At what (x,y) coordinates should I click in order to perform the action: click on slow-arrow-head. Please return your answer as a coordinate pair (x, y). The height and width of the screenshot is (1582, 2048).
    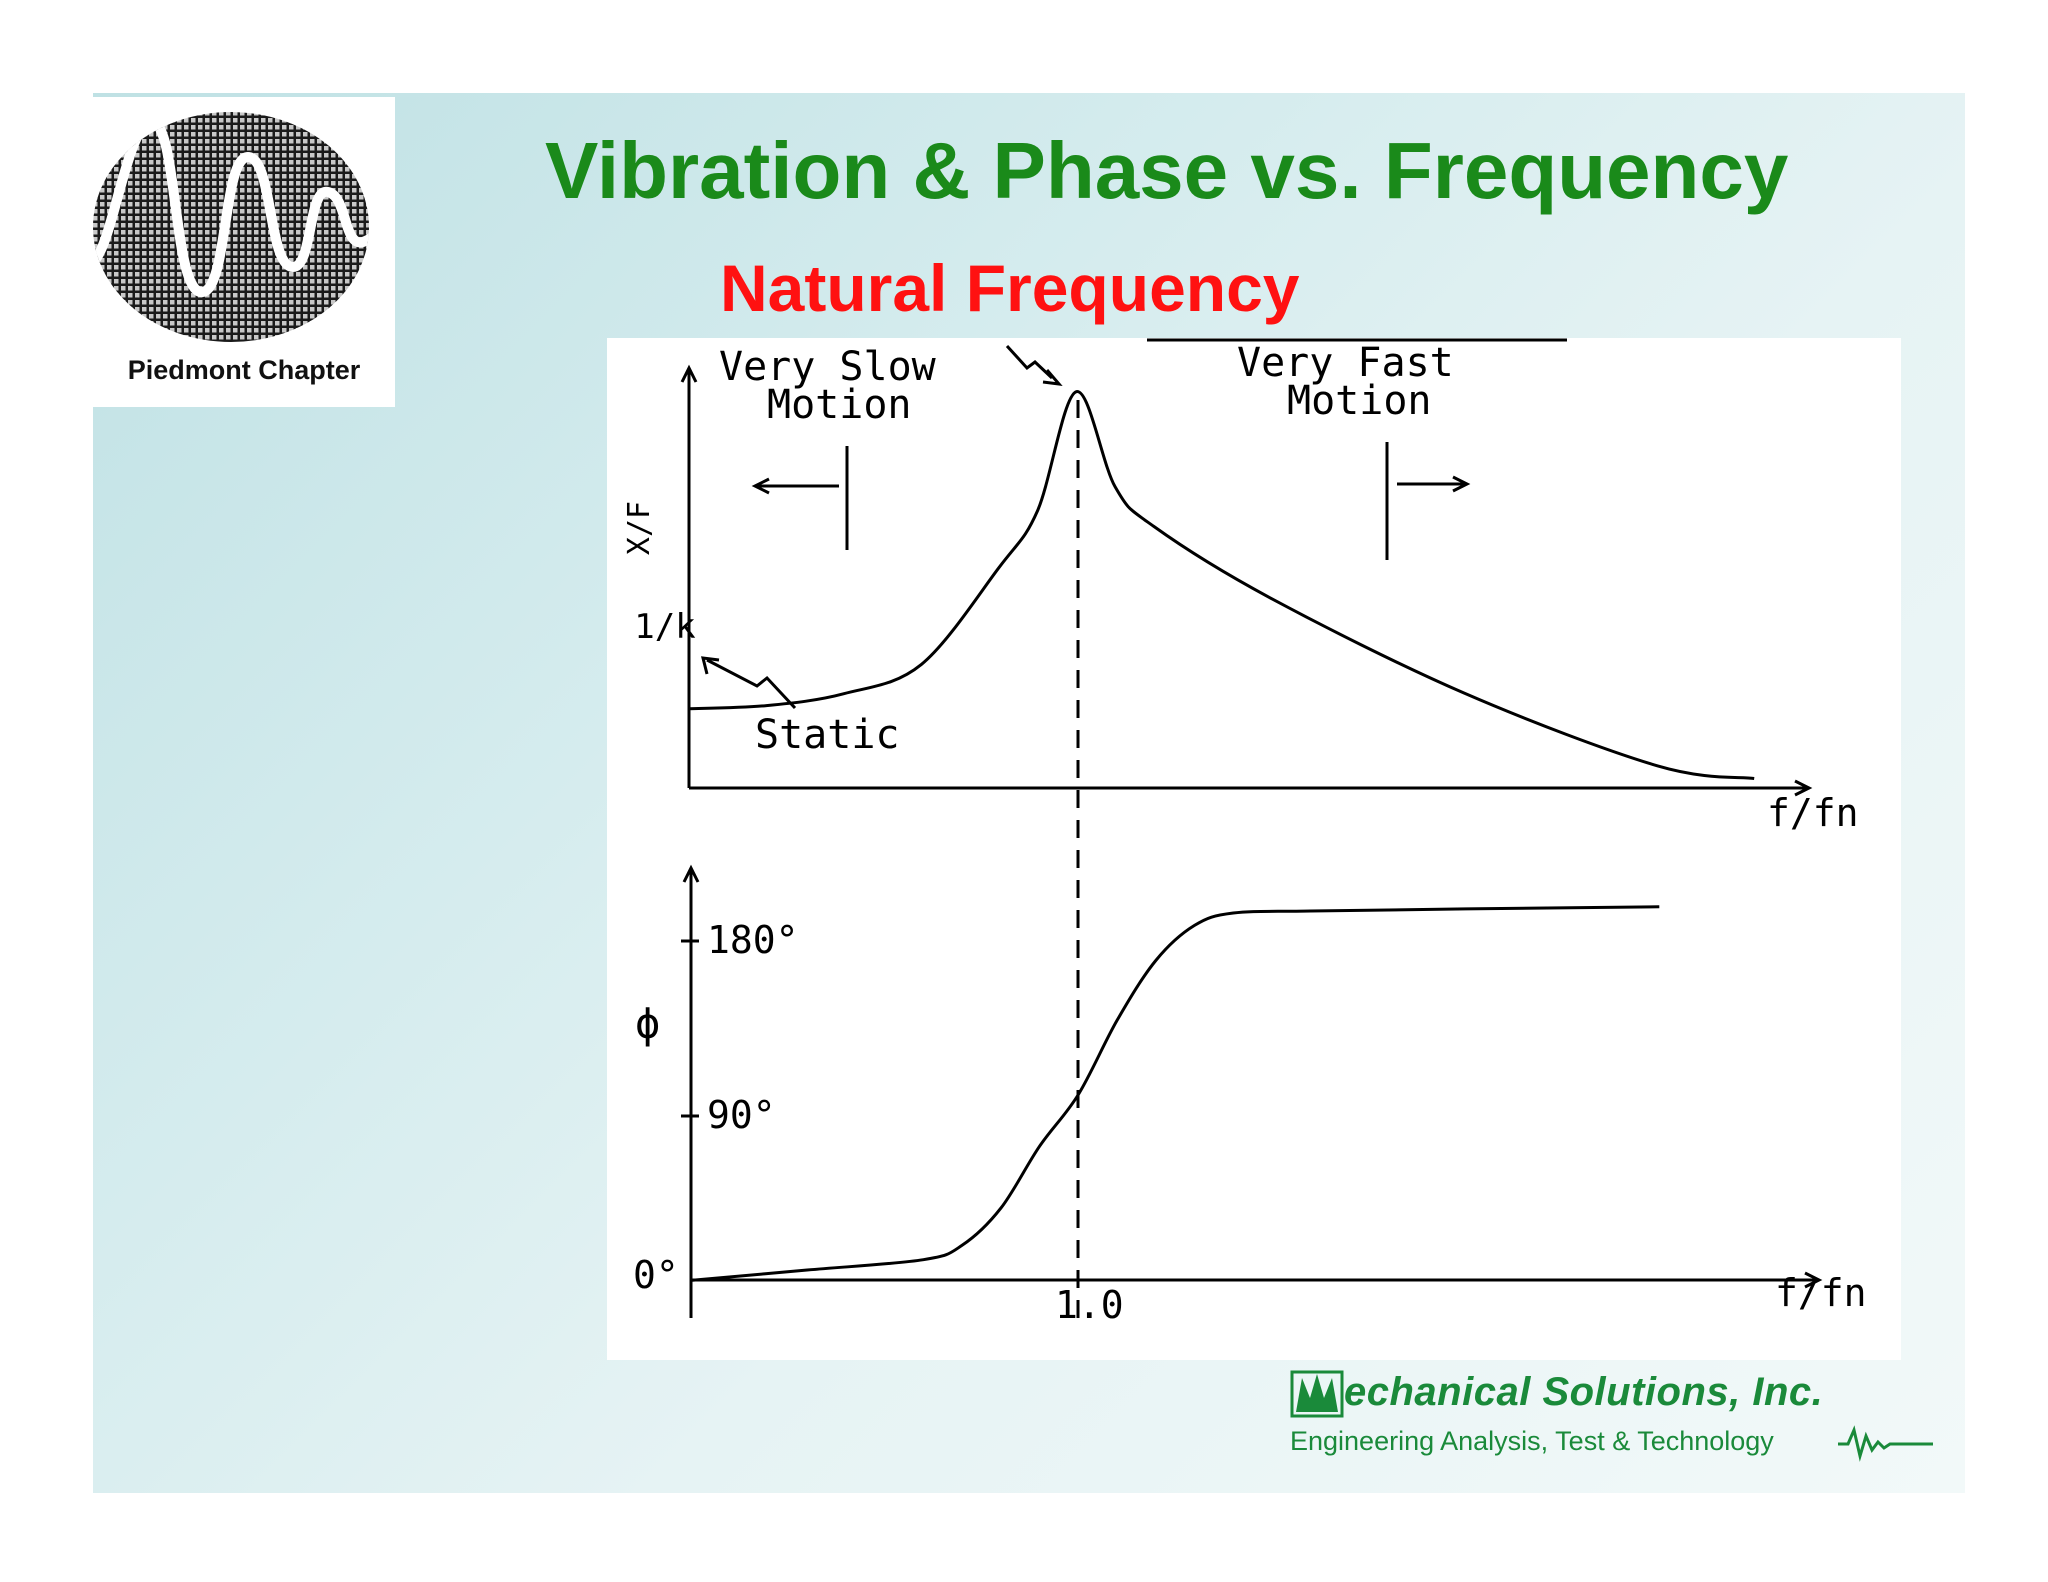
    Looking at the image, I should click on (760, 486).